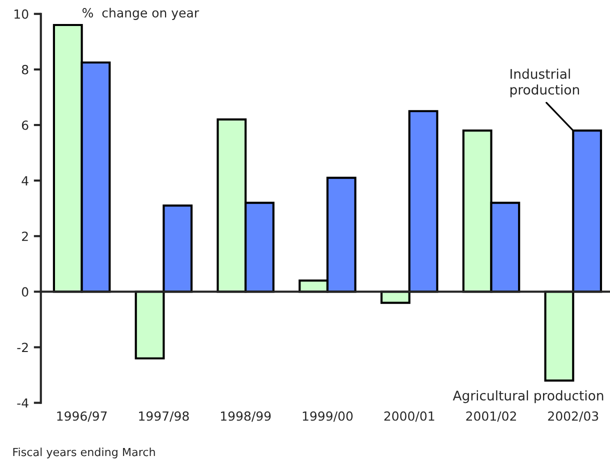  What do you see at coordinates (25, 292) in the screenshot?
I see `y-tick-label: 0` at bounding box center [25, 292].